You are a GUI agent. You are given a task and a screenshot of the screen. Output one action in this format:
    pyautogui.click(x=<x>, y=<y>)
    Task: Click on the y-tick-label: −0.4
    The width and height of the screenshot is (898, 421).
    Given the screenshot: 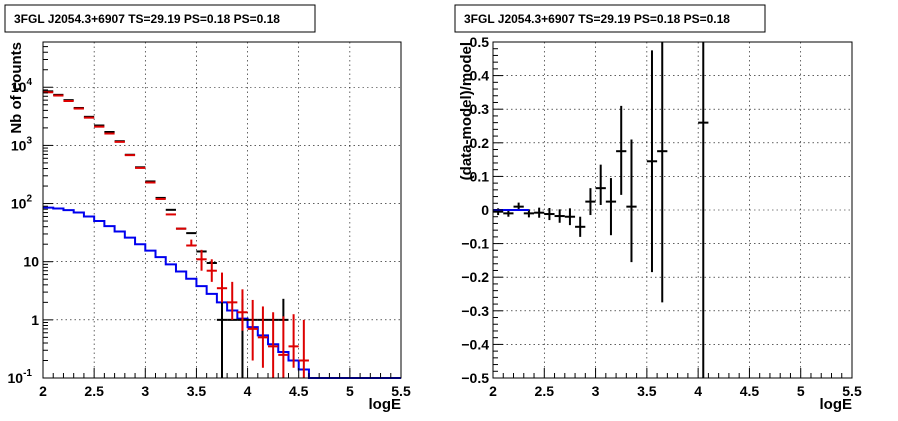 What is the action you would take?
    pyautogui.click(x=475, y=344)
    